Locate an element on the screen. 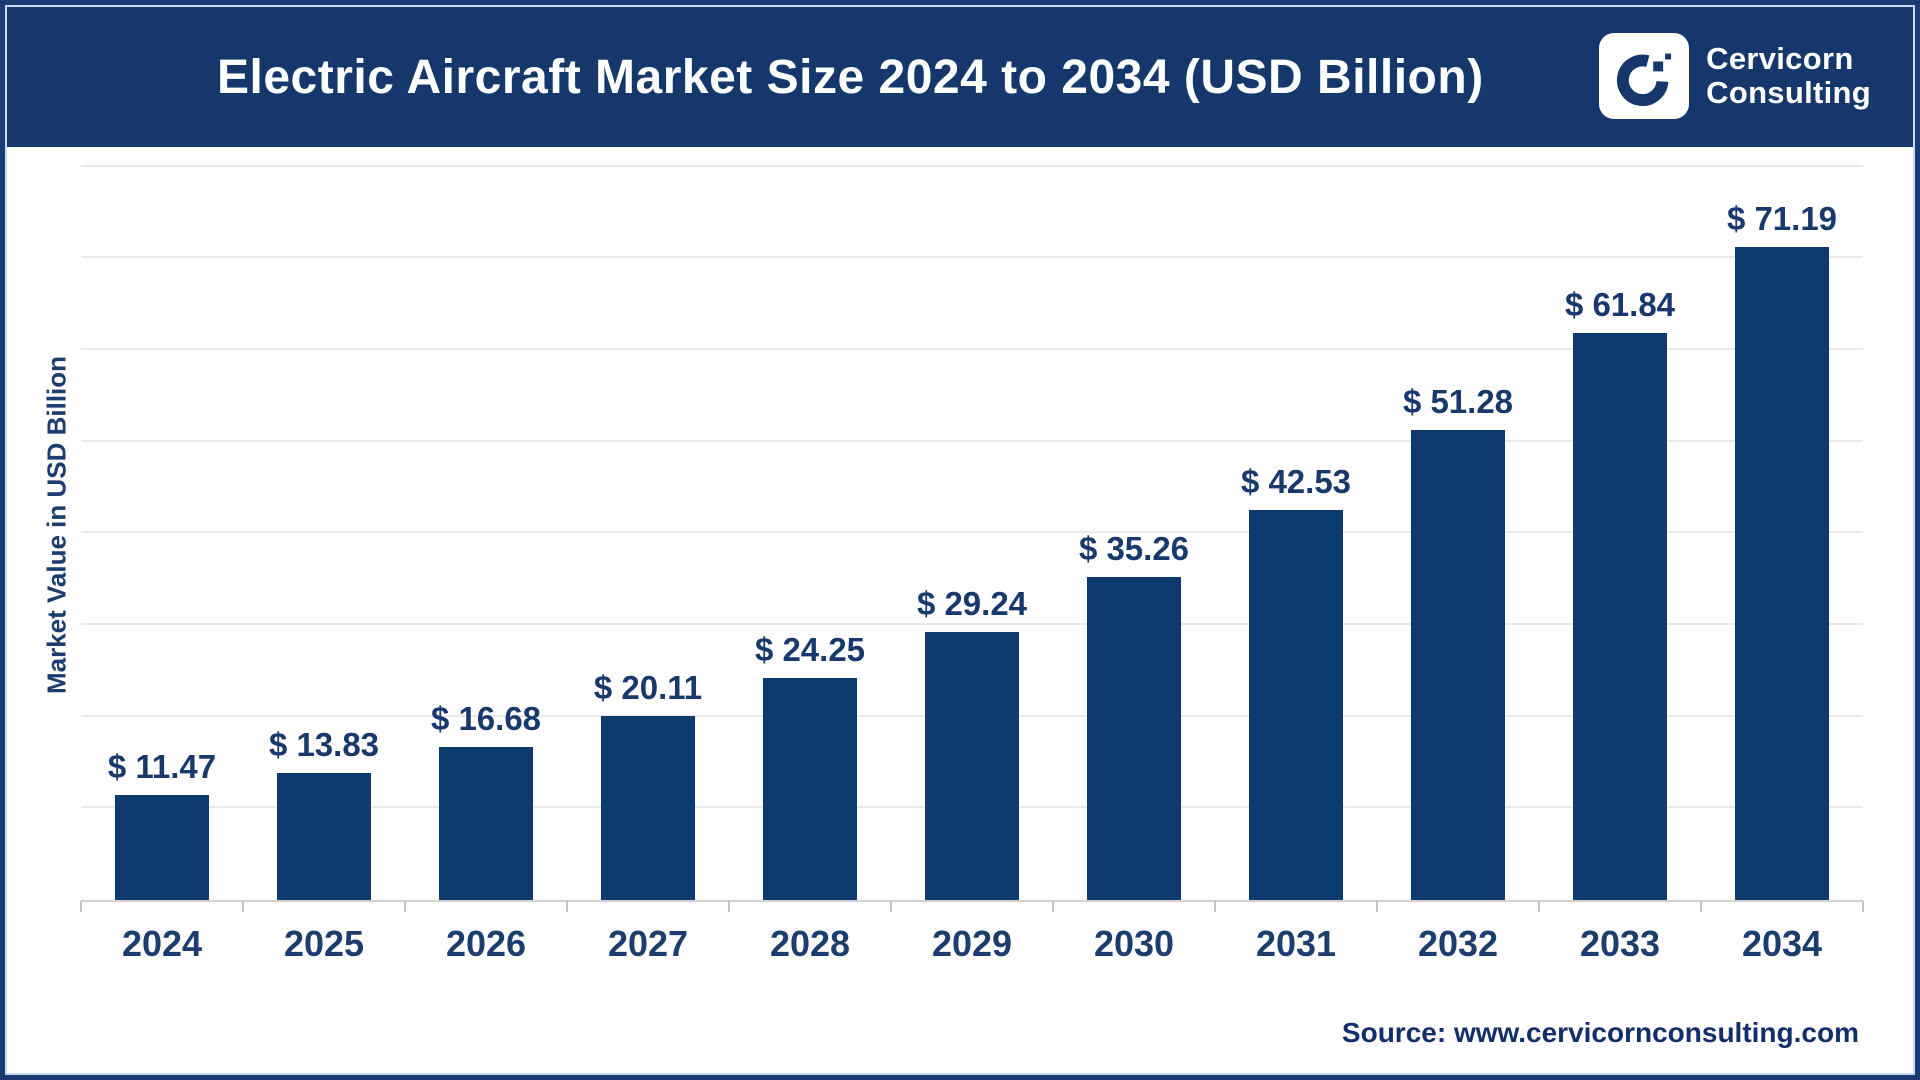 The image size is (1920, 1080). bar-column-2026: $ 16.68 is located at coordinates (486, 525).